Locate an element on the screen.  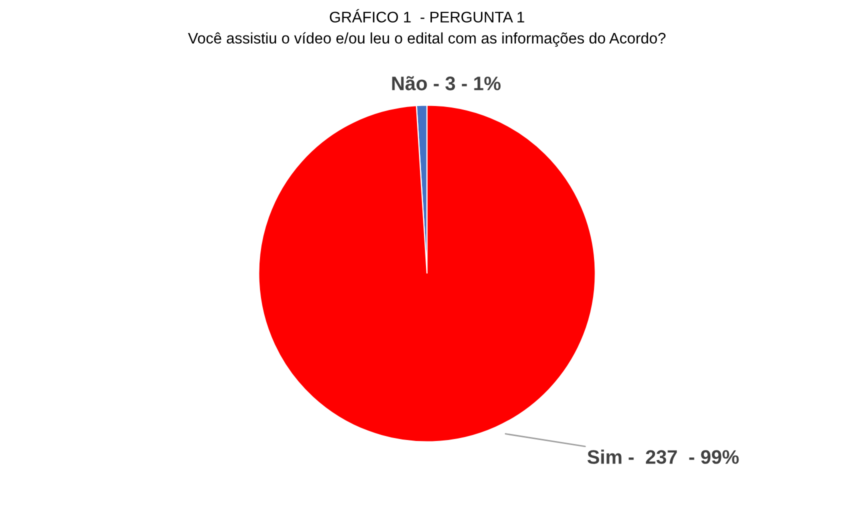
chart-title: GRÁFICO 1 - PERGUNTA 1 is located at coordinates (427, 16).